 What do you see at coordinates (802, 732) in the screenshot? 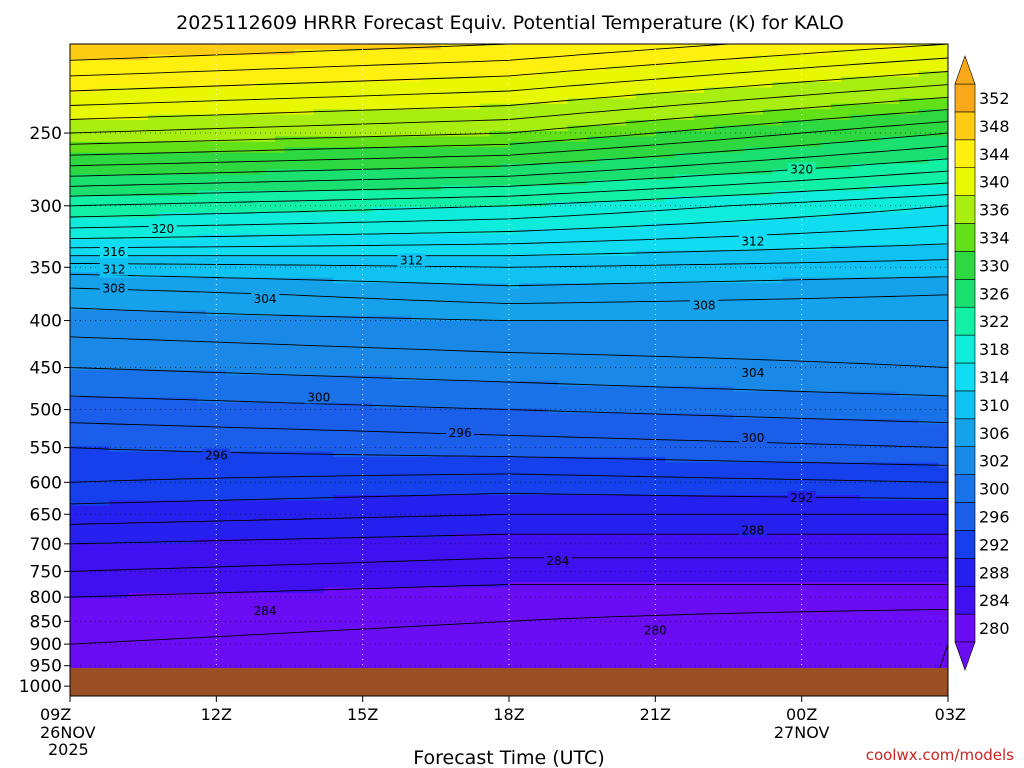
I see `x-tick-date: 27NOV` at bounding box center [802, 732].